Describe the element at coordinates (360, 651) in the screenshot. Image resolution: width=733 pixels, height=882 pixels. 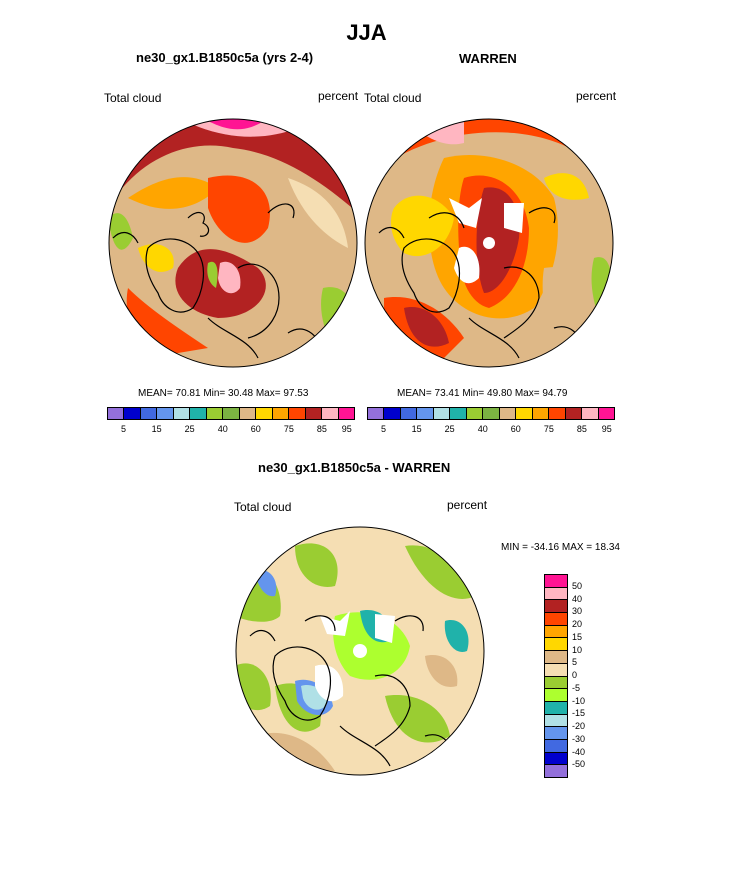
I see `polar-map-diff` at that location.